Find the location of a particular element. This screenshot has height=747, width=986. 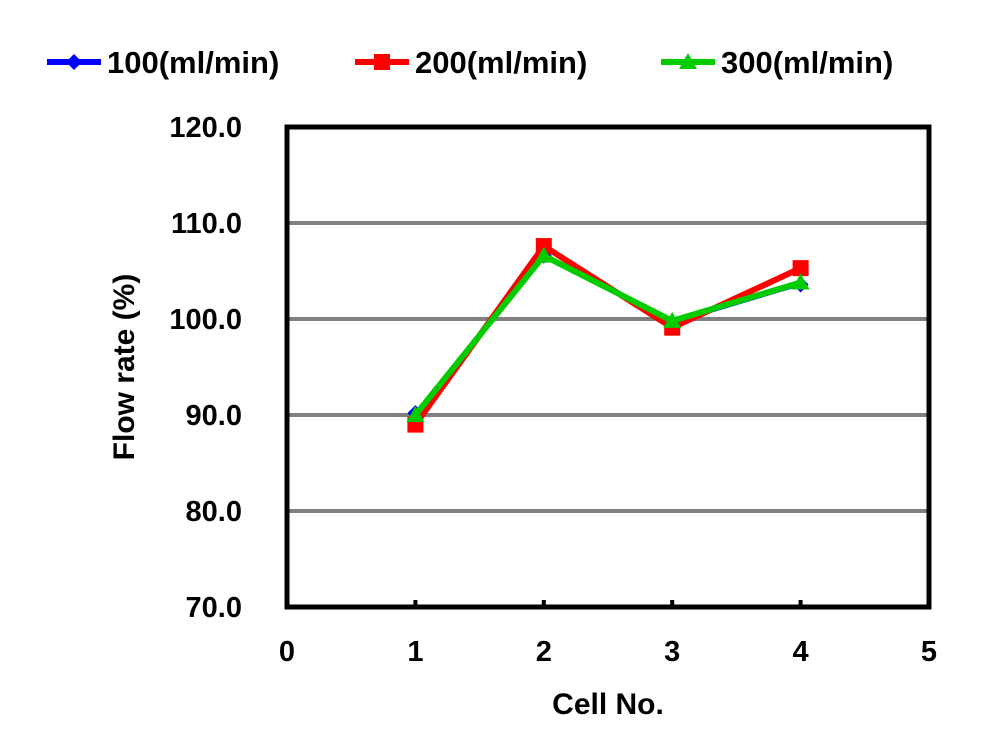

y-axis-title: Flow rate (%) is located at coordinates (124, 367).